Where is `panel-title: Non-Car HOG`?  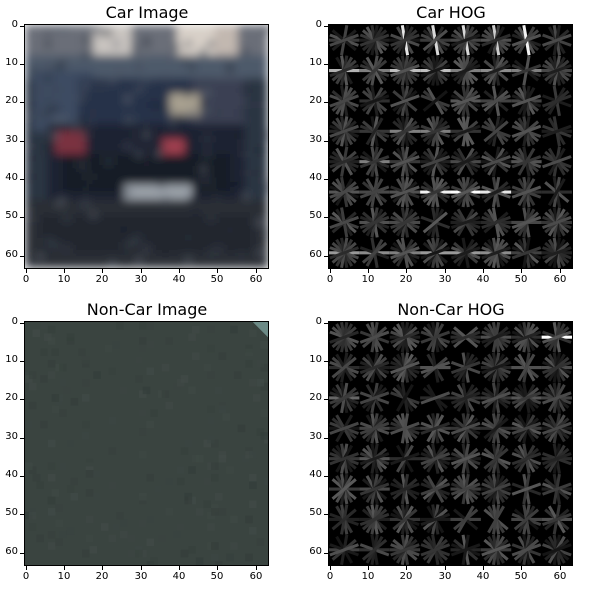 panel-title: Non-Car HOG is located at coordinates (451, 309).